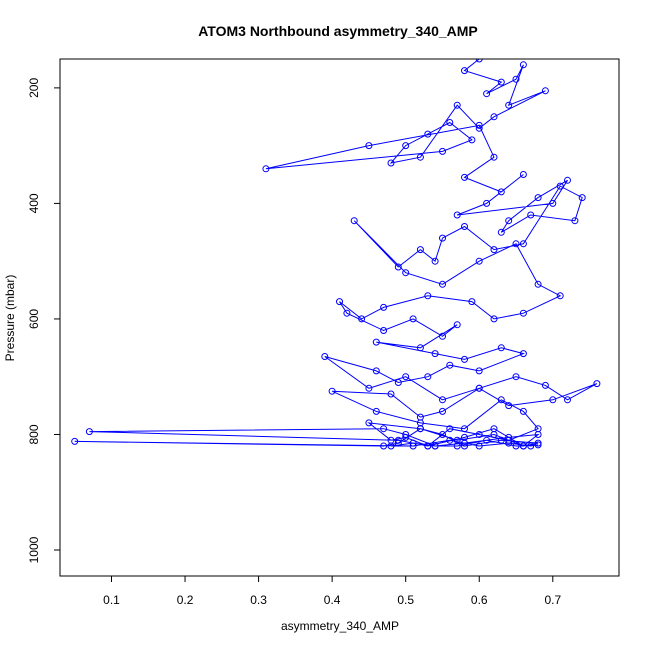 This screenshot has width=650, height=650. I want to click on x-tick-label: 0.7, so click(552, 600).